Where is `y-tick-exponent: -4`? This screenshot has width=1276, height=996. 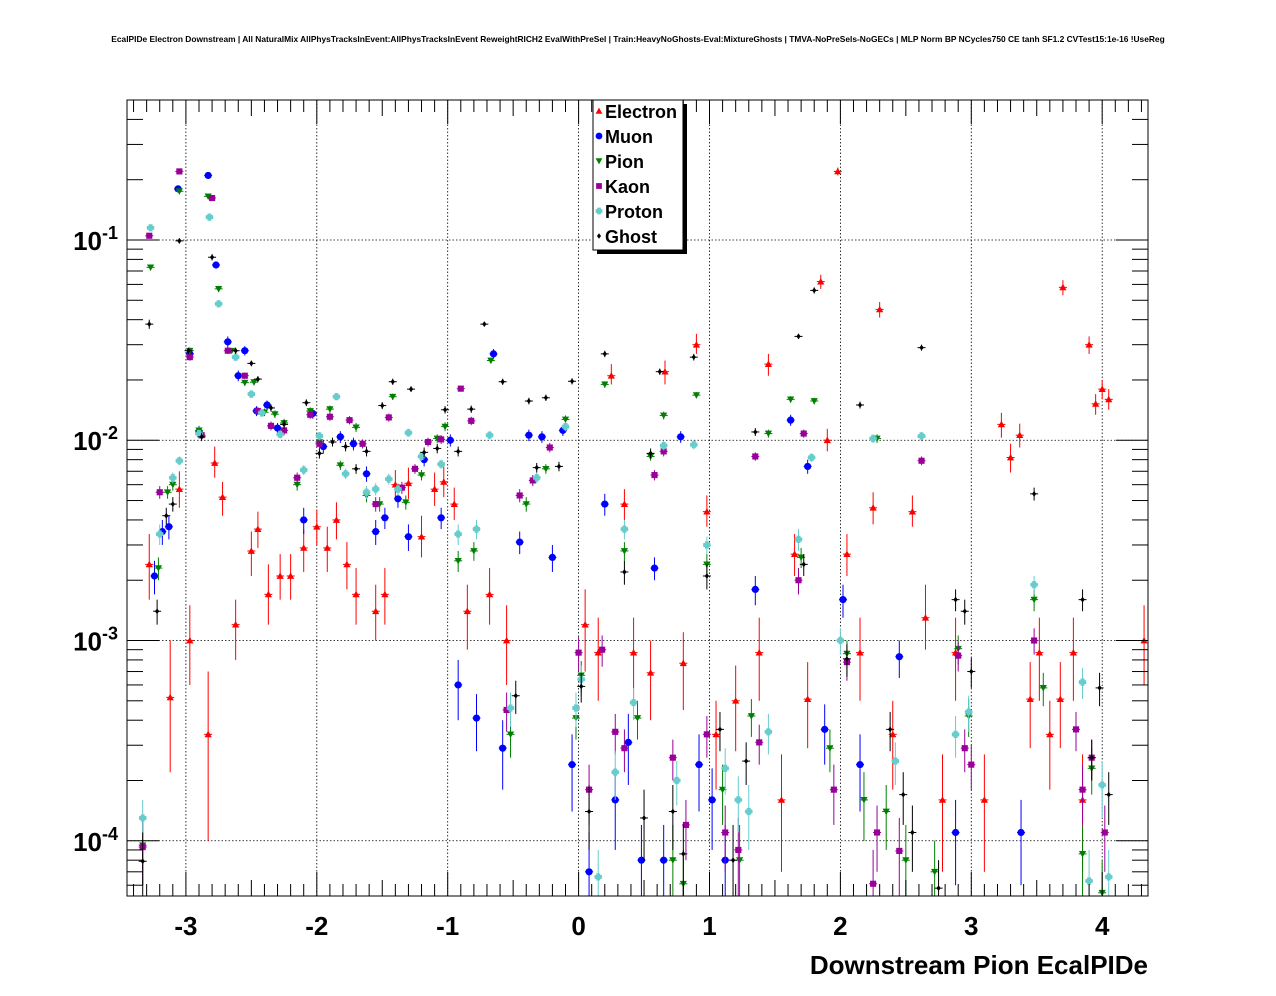 y-tick-exponent: -4 is located at coordinates (110, 834).